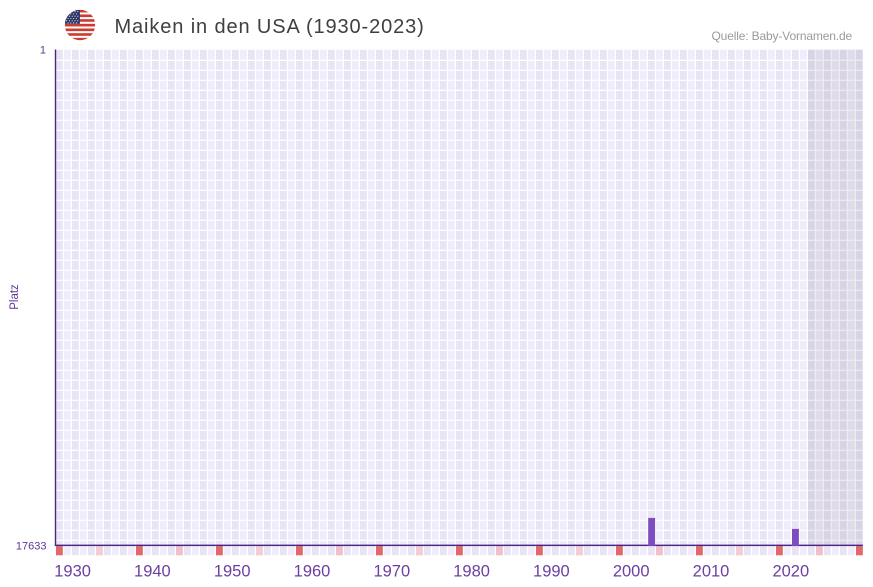 This screenshot has height=587, width=873. I want to click on svg-text: 2020, so click(790, 572).